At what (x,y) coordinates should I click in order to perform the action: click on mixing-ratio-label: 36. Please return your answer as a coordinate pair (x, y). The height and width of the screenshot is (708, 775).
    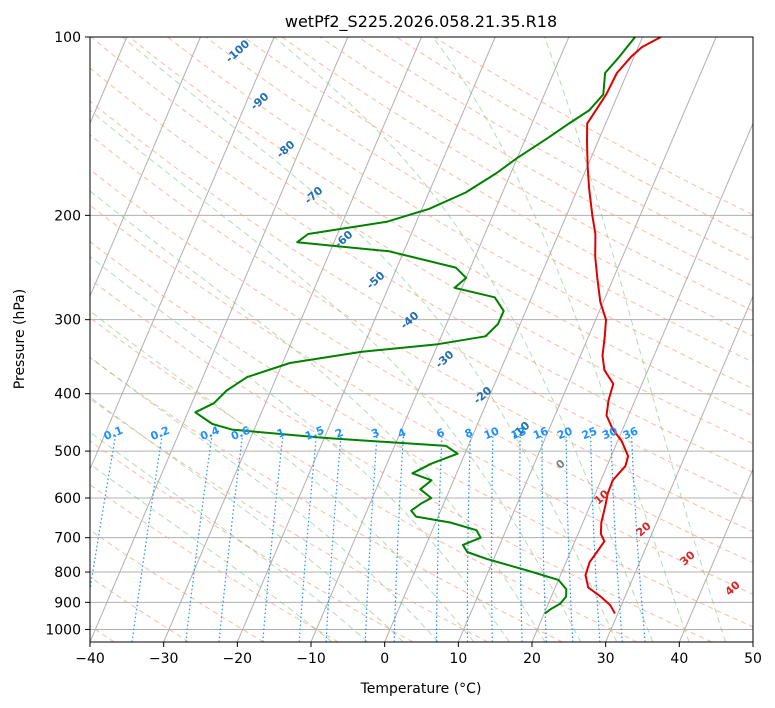
    Looking at the image, I should click on (630, 433).